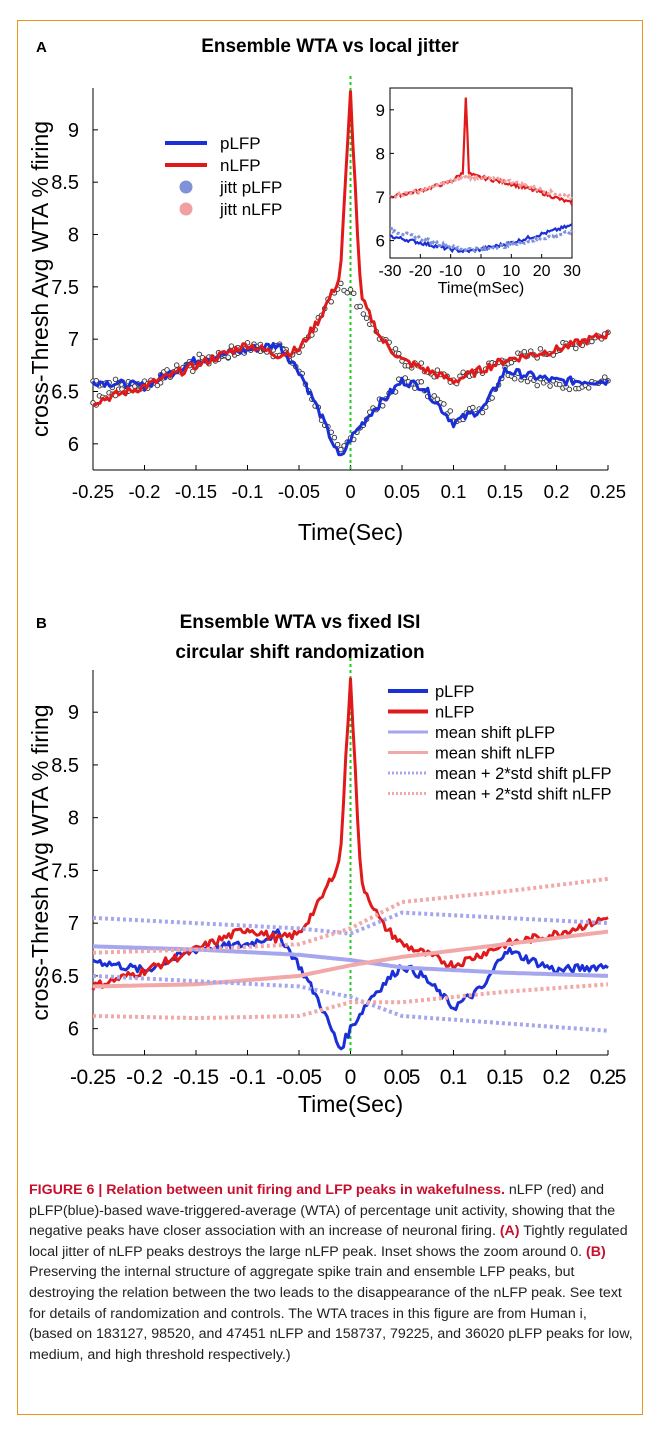  Describe the element at coordinates (299, 491) in the screenshot. I see `x-tick-label: -0.05` at that location.